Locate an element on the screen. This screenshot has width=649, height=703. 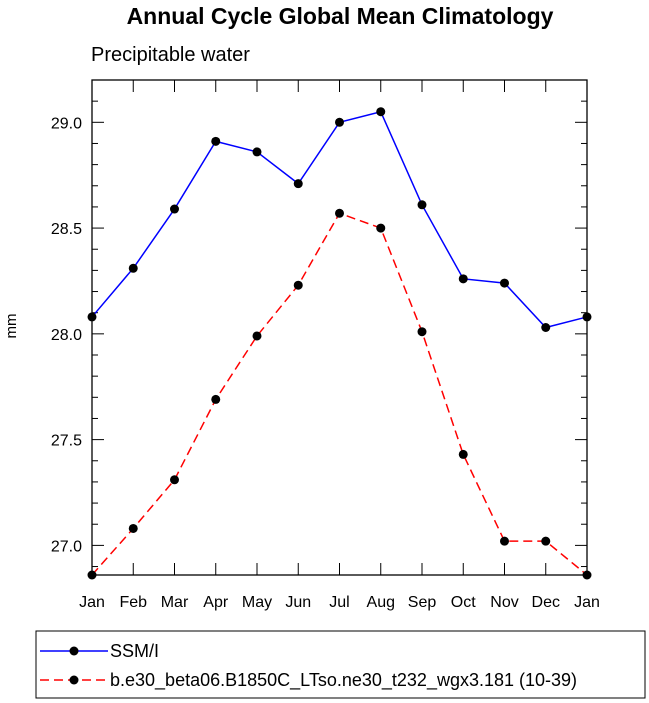
x-tick-label: Apr is located at coordinates (216, 602).